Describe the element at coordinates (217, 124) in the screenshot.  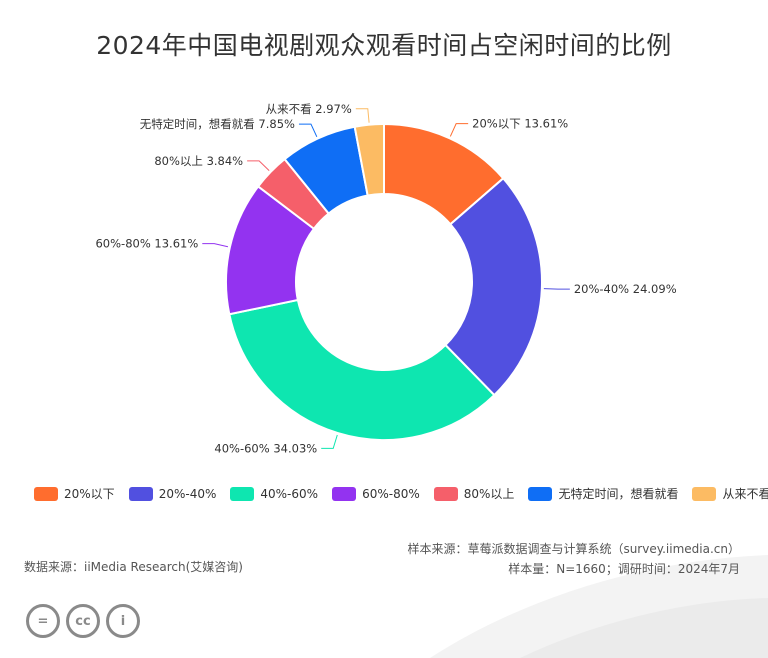
I see `data-label-5: 无特定时间，想看就看 7.85%` at that location.